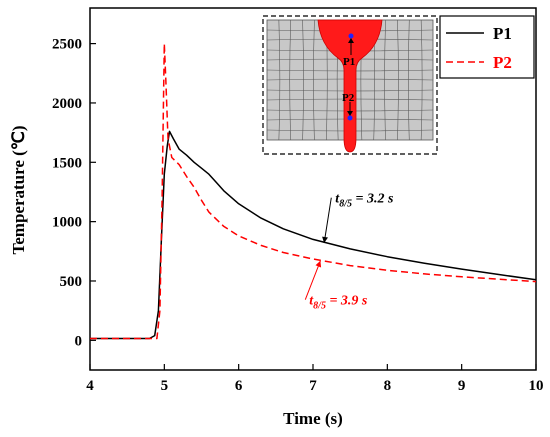 The height and width of the screenshot is (437, 550). I want to click on inset-weld-bead, so click(350, 86).